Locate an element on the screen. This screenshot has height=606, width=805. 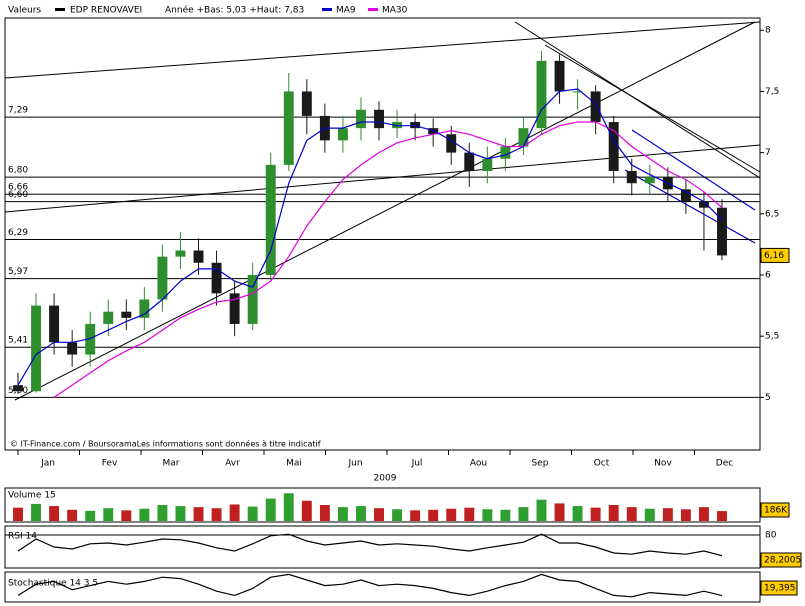
level-label: 6,29 is located at coordinates (18, 233).